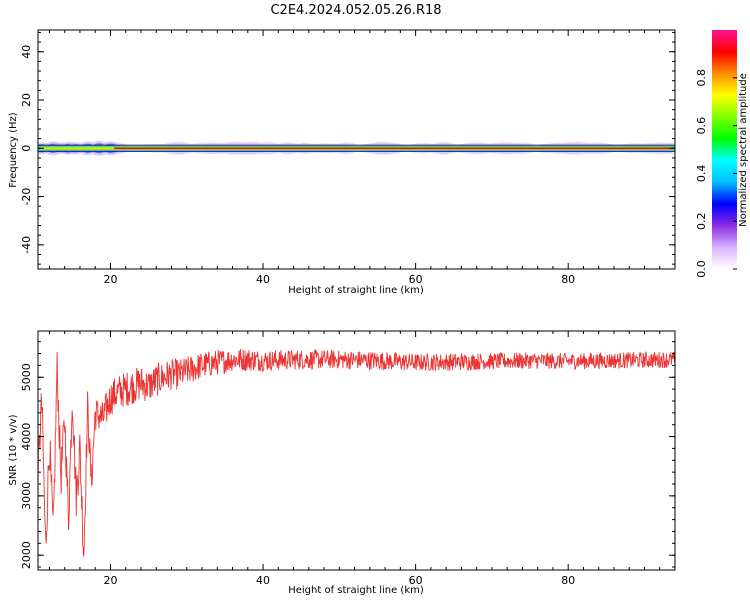 The image size is (750, 600). What do you see at coordinates (263, 580) in the screenshot?
I see `snr-x-tick-label: 40` at bounding box center [263, 580].